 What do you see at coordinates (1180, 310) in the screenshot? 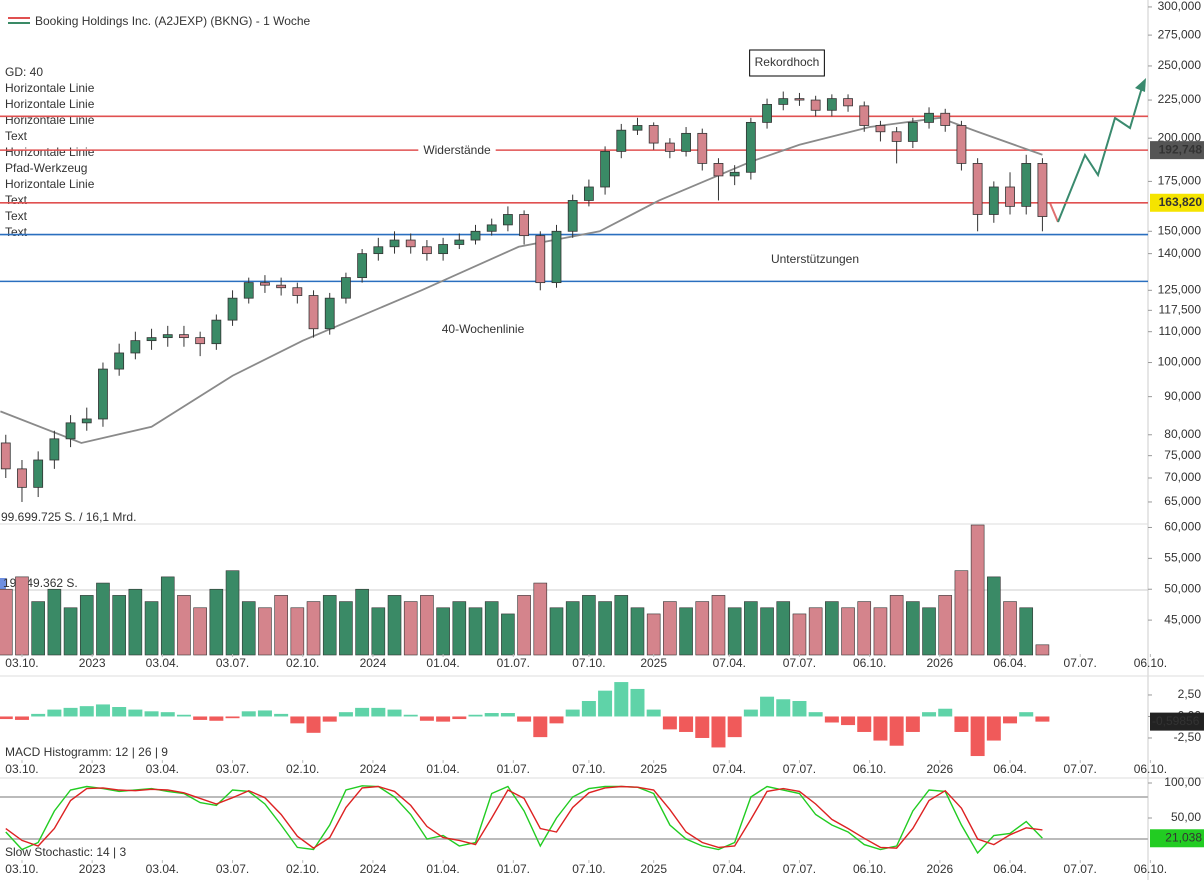
I see `y-tick-label: 117,500` at bounding box center [1180, 310].